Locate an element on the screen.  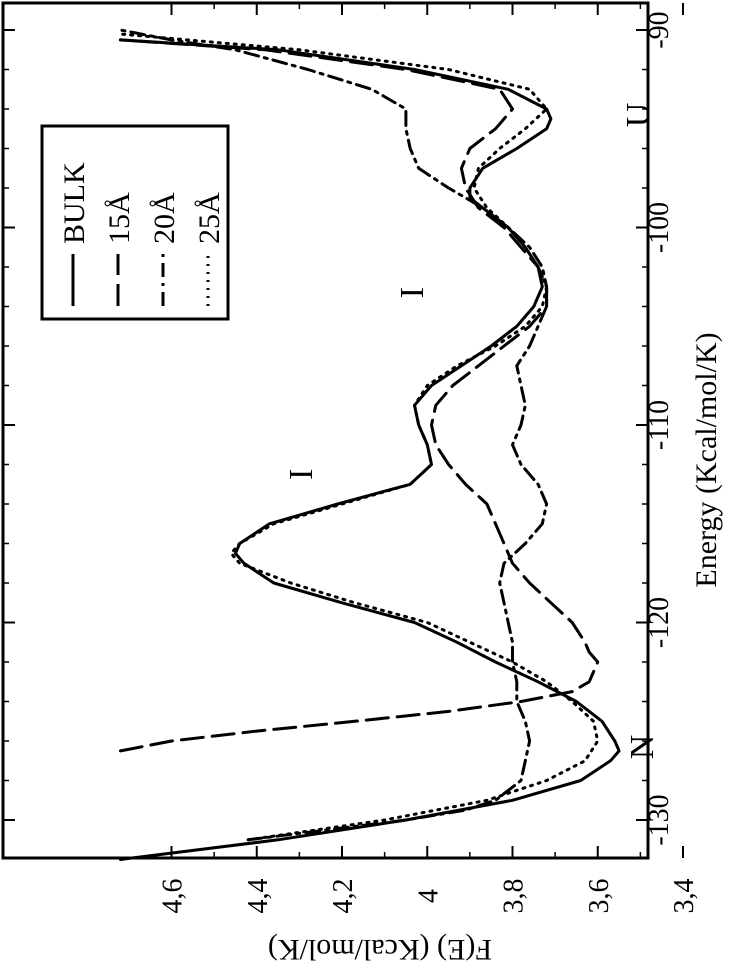
y-axis-title: F(E) (Kcal/mol/K) is located at coordinates (380, 949).